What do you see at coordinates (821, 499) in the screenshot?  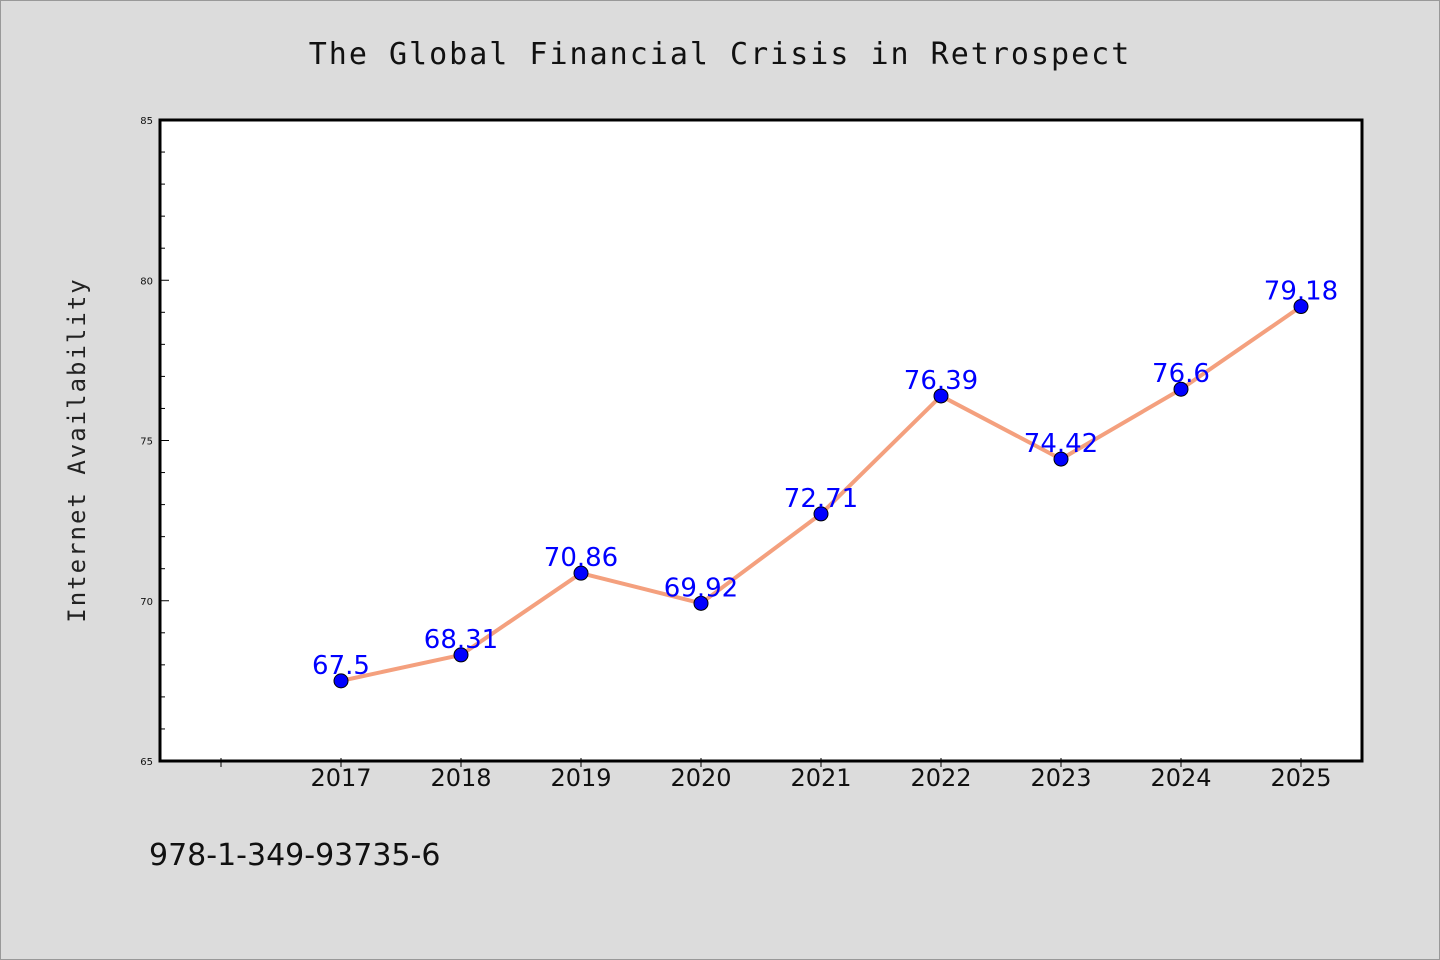 I see `data-label: 72.71` at bounding box center [821, 499].